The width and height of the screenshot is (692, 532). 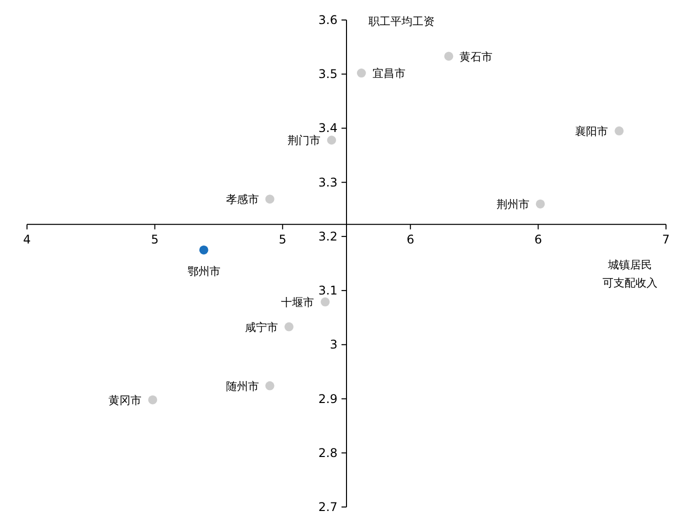 I want to click on y-tick-label: 3.4, so click(x=328, y=128).